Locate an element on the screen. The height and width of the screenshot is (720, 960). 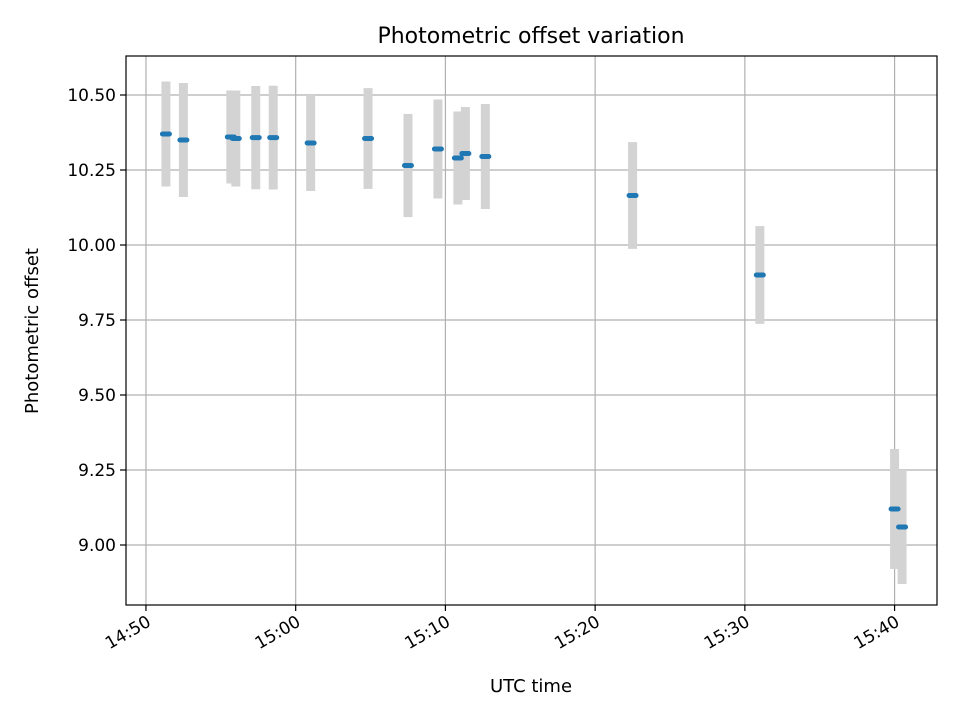
y-tick-label: 9.00 is located at coordinates (97, 546).